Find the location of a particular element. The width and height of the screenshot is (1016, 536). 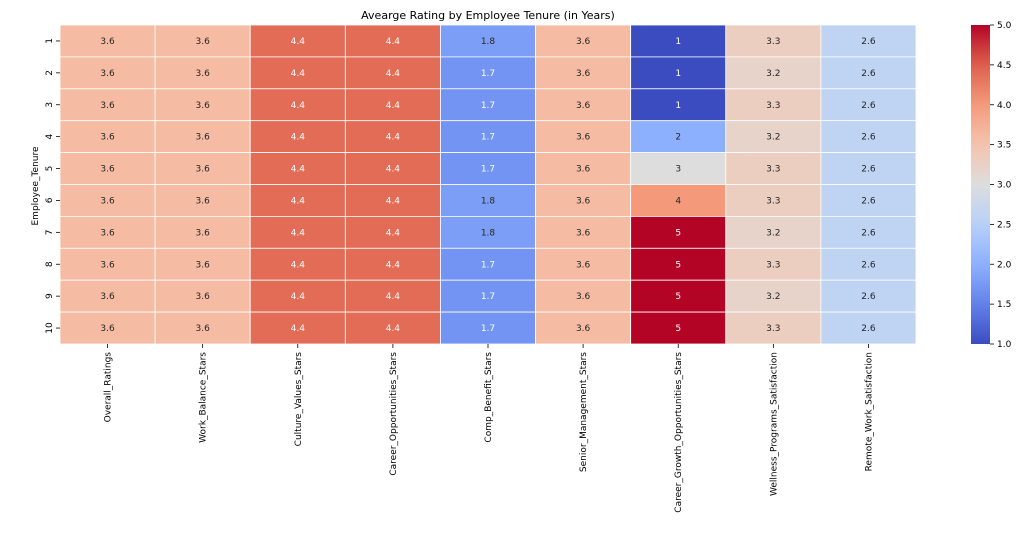

y-tick-label: 5 is located at coordinates (50, 169).